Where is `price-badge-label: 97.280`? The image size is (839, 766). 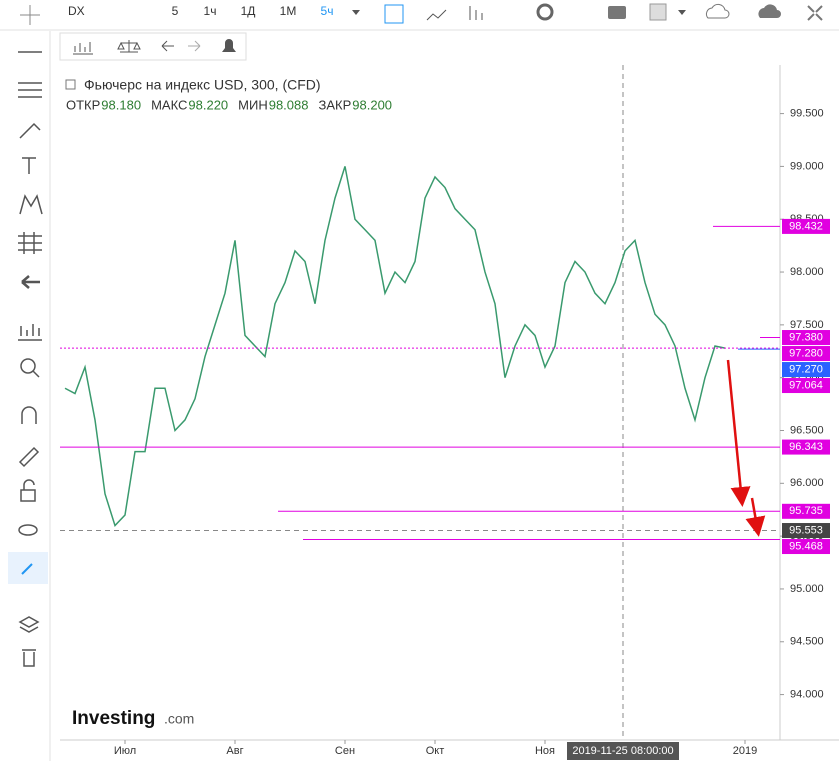
price-badge-label: 97.280 is located at coordinates (806, 353).